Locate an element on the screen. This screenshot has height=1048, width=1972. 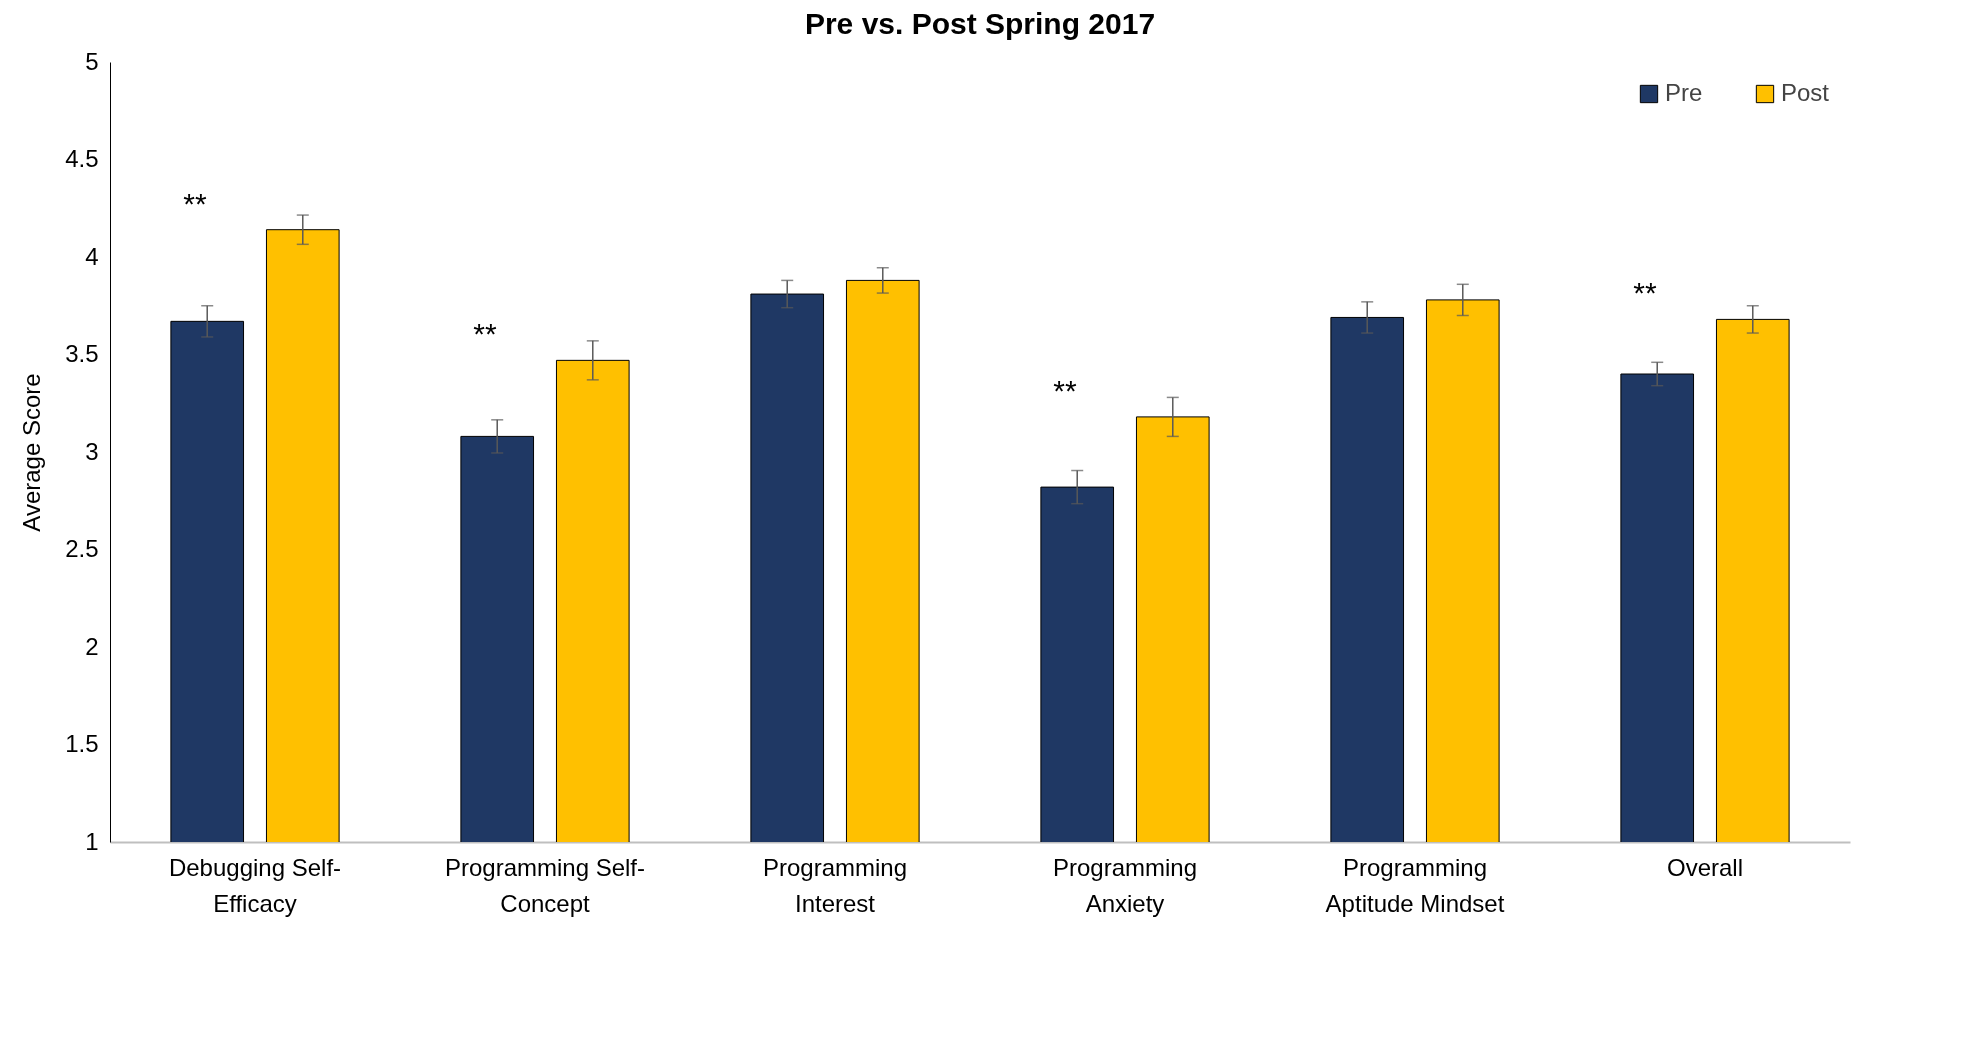
y-tick-label: 3.5 is located at coordinates (82, 353).